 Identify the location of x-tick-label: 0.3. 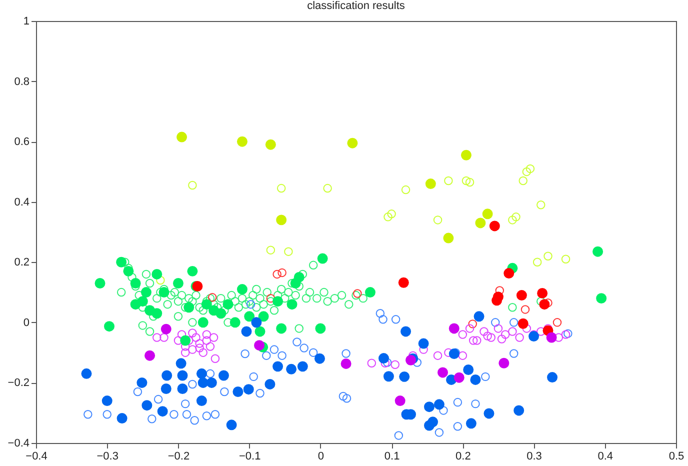
(534, 456).